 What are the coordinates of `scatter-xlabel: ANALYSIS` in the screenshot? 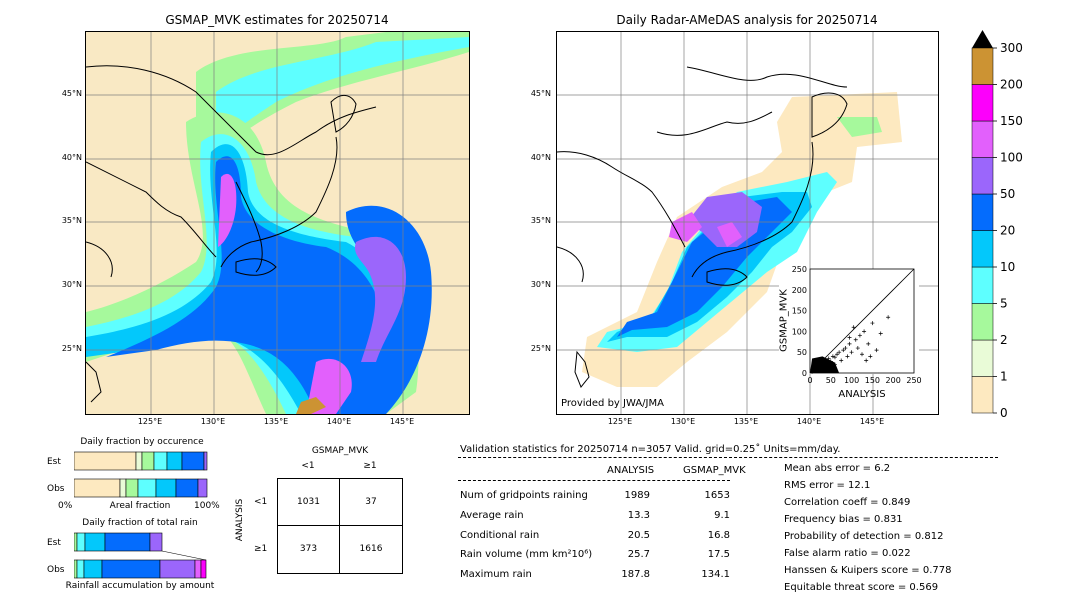 It's located at (862, 394).